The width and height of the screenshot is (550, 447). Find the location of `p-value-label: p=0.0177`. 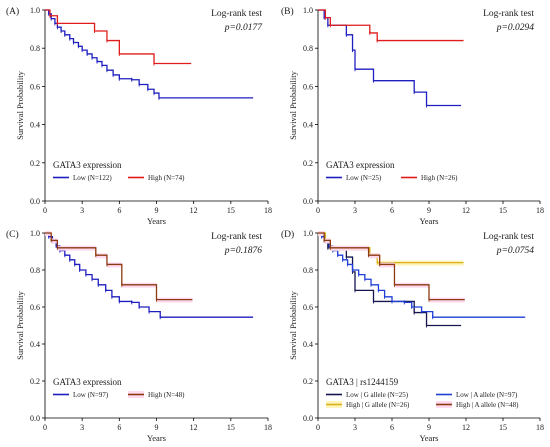

p-value-label: p=0.0177 is located at coordinates (244, 28).